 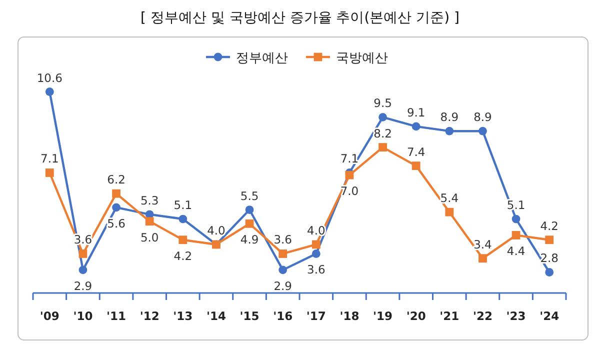 I want to click on x-tick-label: '19, so click(x=383, y=316).